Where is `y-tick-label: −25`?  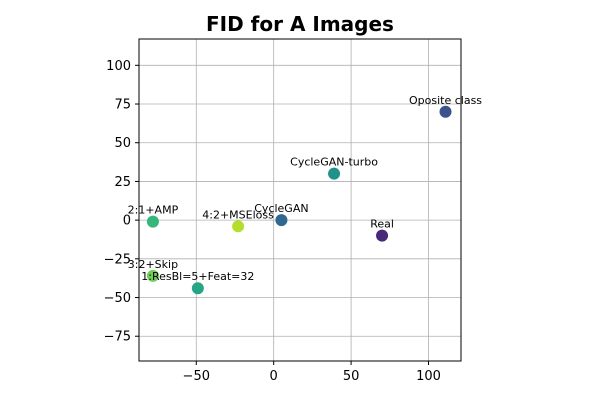 y-tick-label: −25 is located at coordinates (117, 259).